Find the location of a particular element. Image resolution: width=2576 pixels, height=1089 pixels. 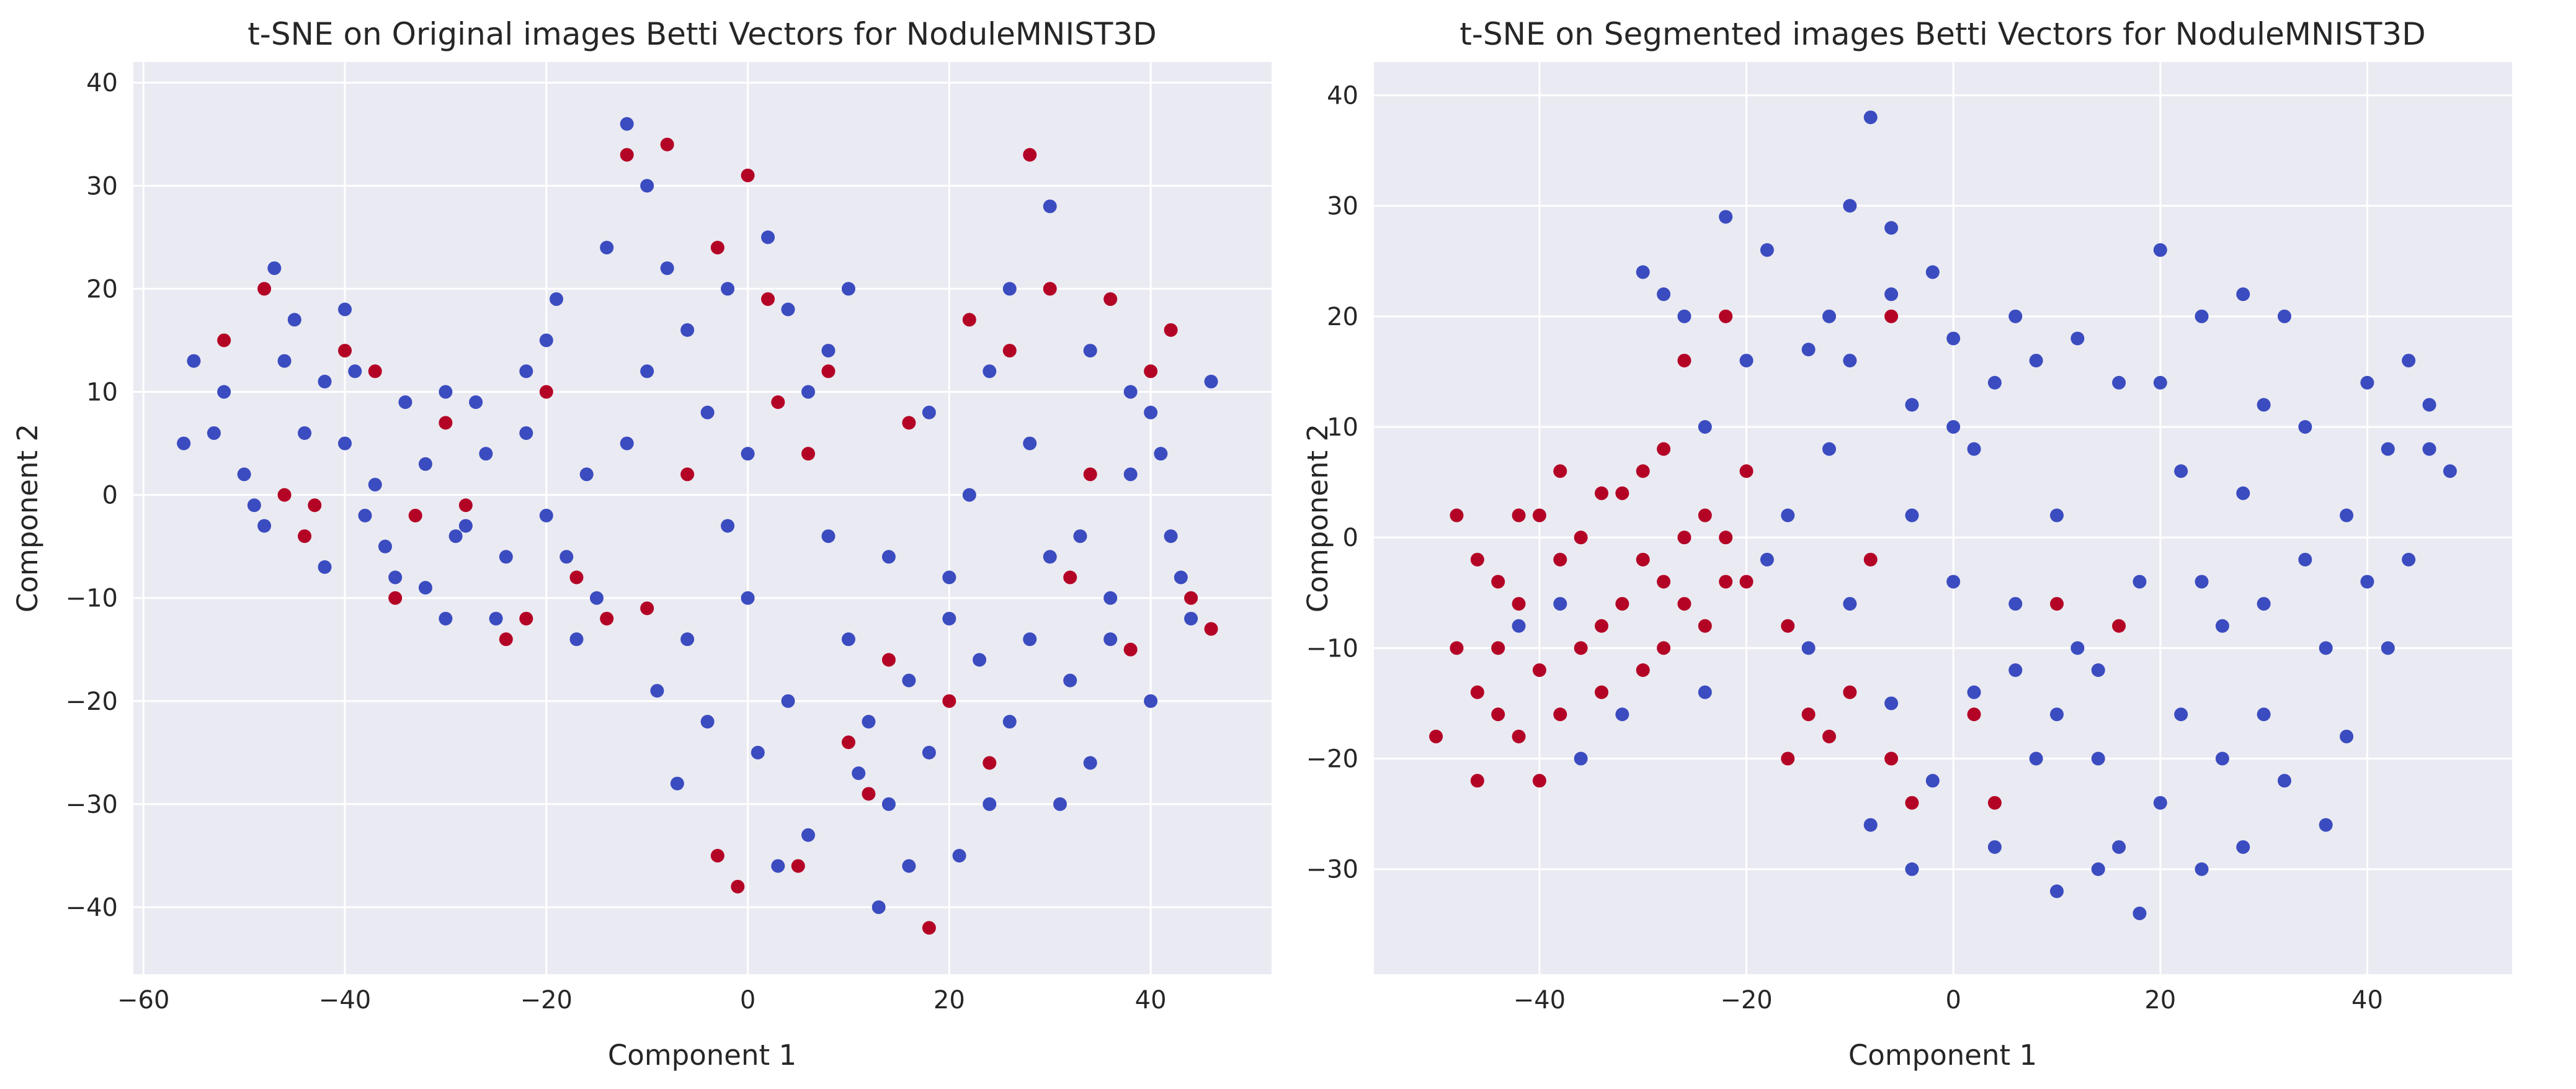

x-tick-label: 40 is located at coordinates (1151, 1000).